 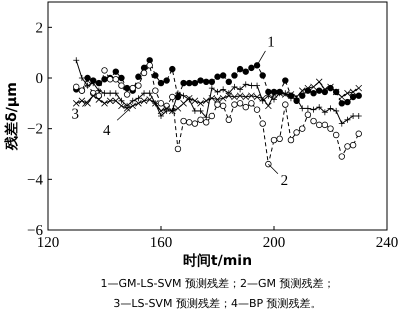 I want to click on x-axis-title: 时间t/min, so click(x=217, y=261).